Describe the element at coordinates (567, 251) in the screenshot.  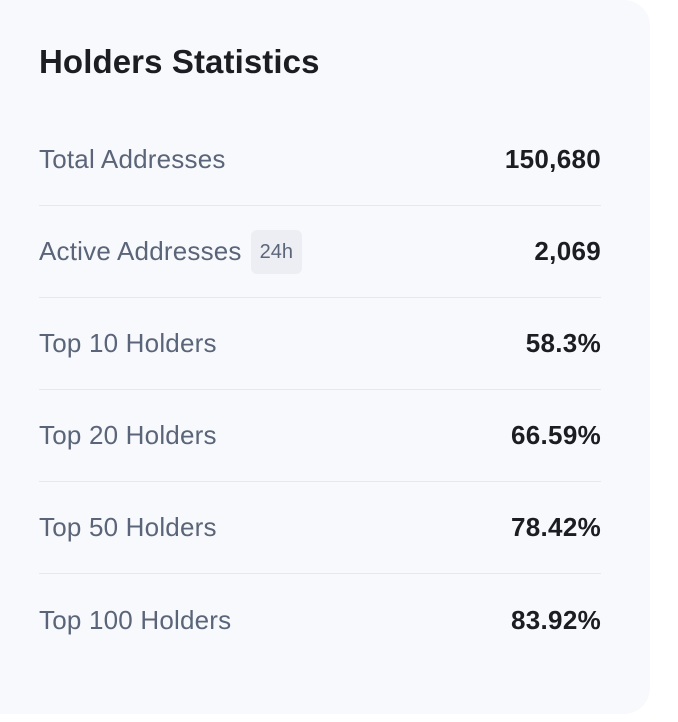
I see `stat-value: 2,069` at that location.